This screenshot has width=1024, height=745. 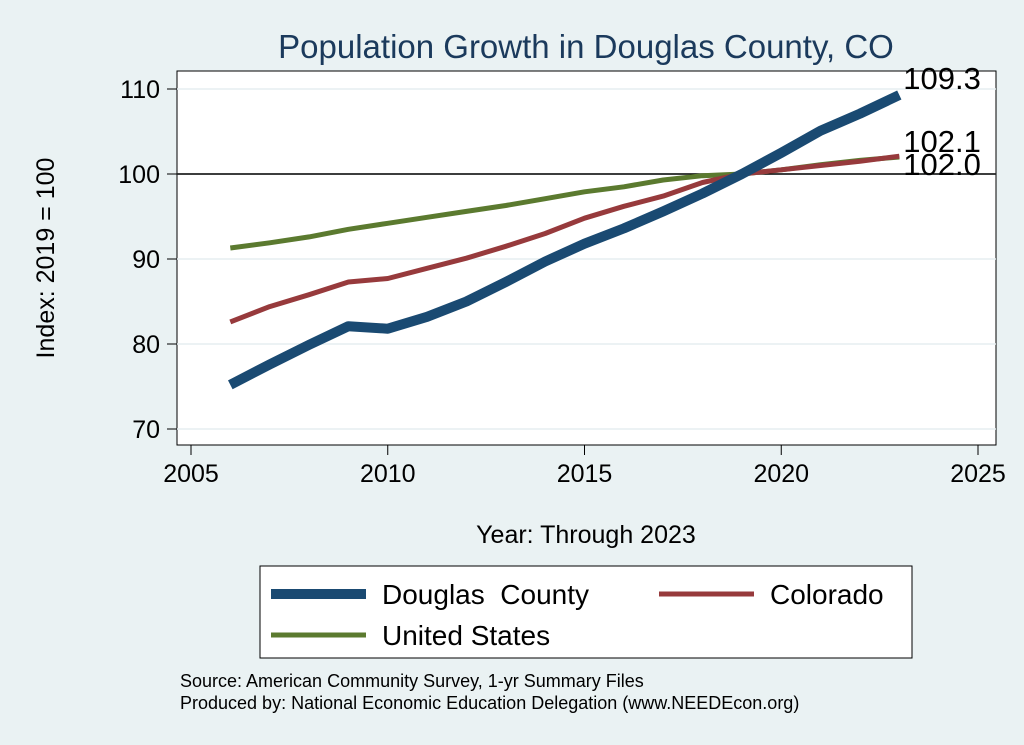 I want to click on y-tick-label: 80, so click(x=146, y=345).